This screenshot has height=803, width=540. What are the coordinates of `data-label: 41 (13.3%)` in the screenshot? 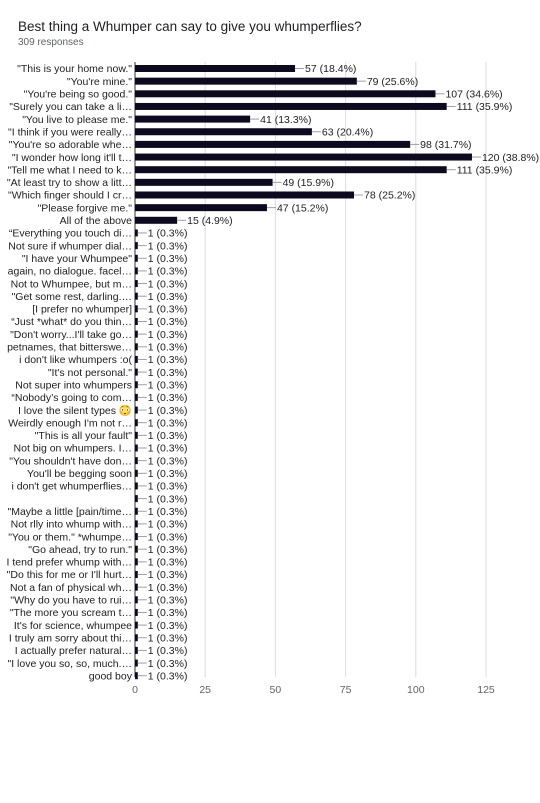 It's located at (285, 120).